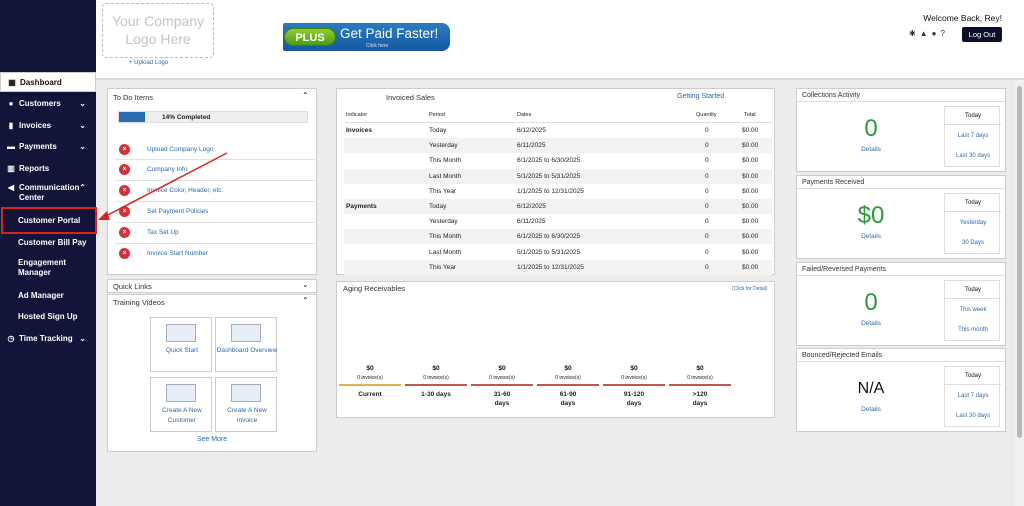 The width and height of the screenshot is (1024, 506). Describe the element at coordinates (163, 211) in the screenshot. I see `todo-item: × Set Payment Policies` at that location.